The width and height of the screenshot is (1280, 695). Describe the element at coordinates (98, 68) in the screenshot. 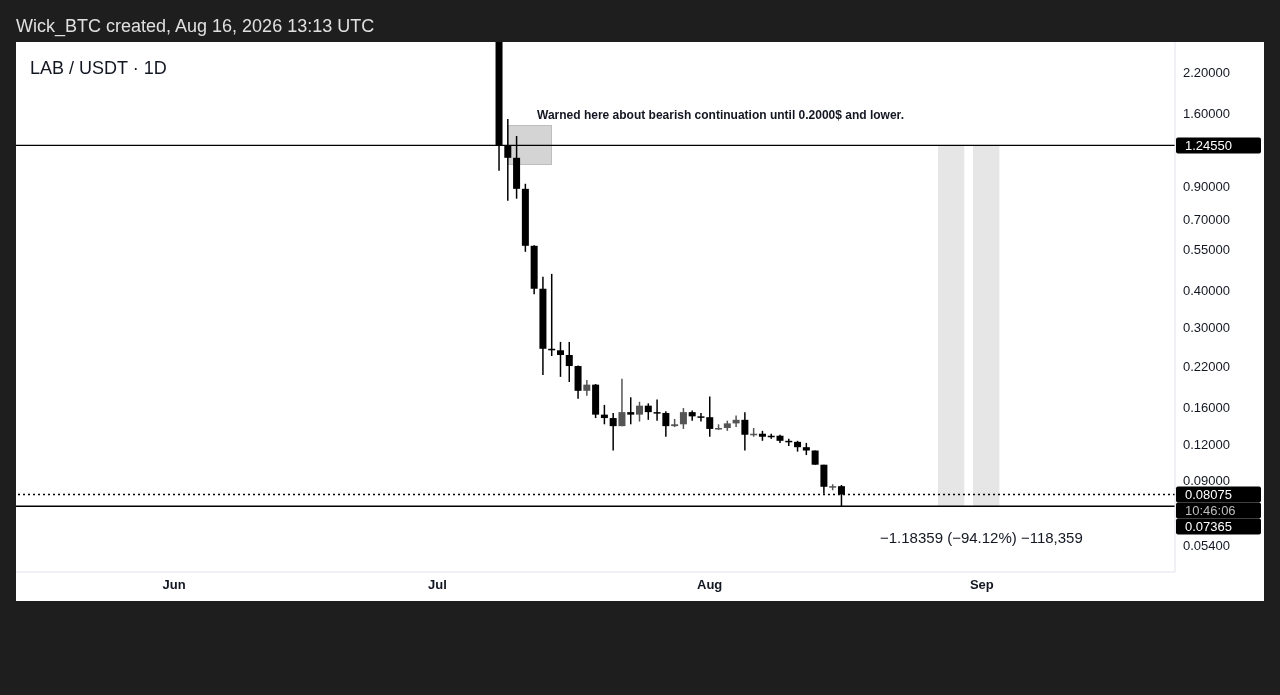

I see `text: LAB / USDT · 1D` at that location.